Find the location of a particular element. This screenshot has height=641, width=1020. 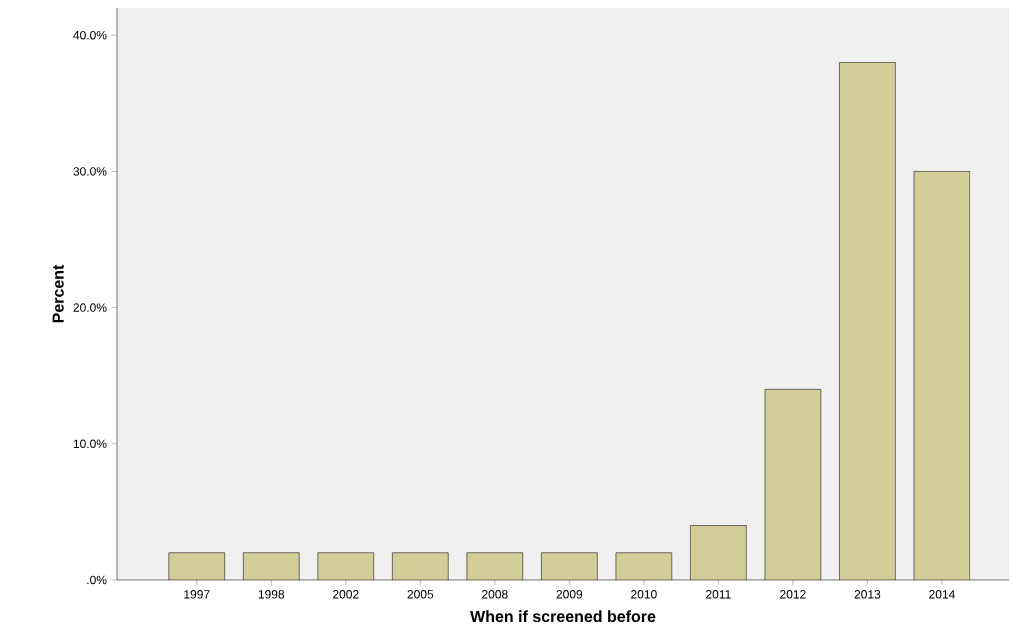

y-tick-label: 20.0% is located at coordinates (90, 307).